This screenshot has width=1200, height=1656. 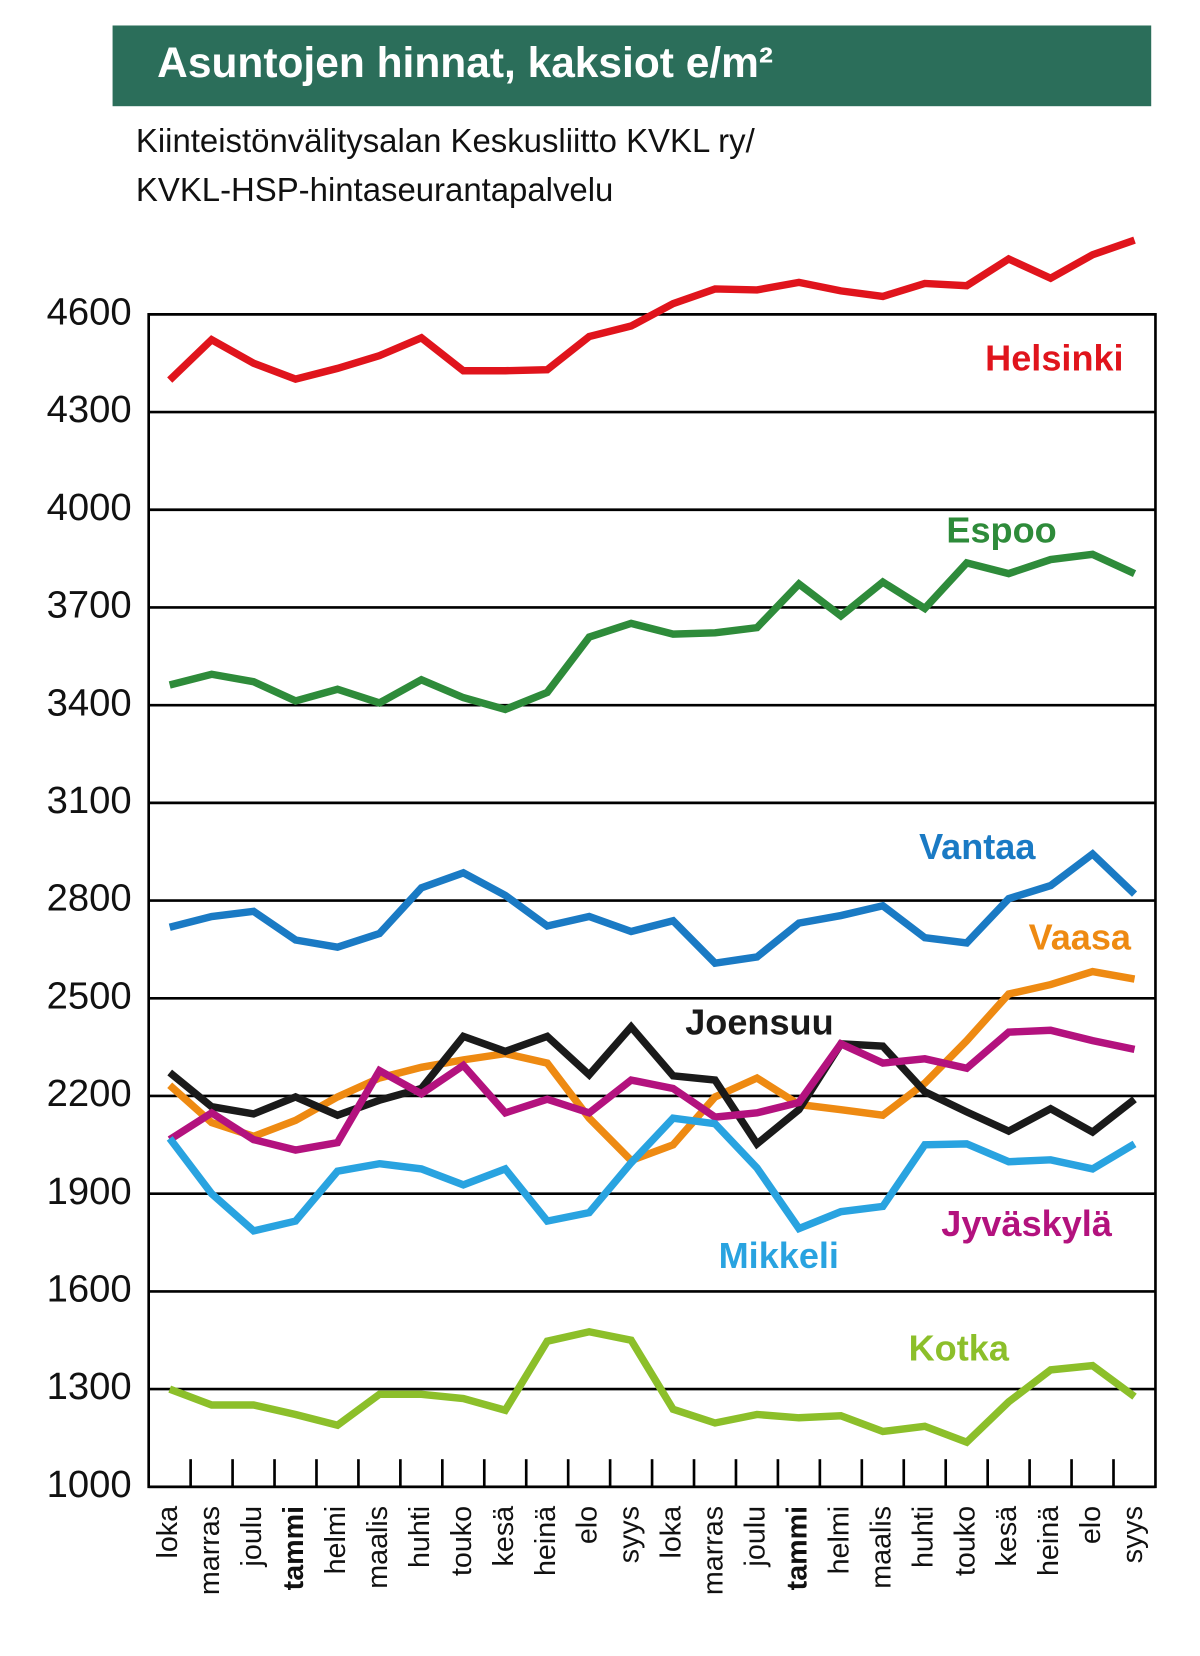 I want to click on series-label: Vaasa, so click(x=1080, y=936).